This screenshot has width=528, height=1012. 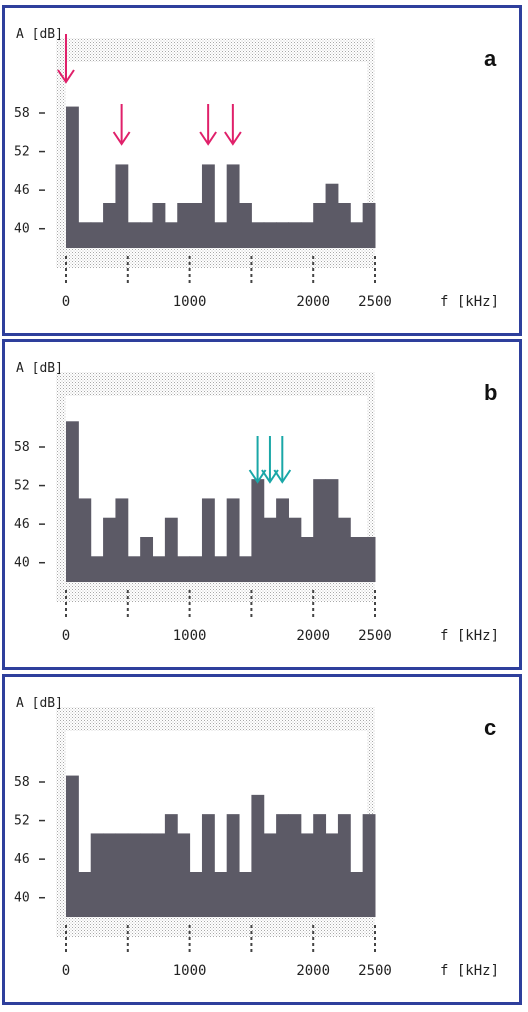 I want to click on panel-letter: c, so click(x=490, y=727).